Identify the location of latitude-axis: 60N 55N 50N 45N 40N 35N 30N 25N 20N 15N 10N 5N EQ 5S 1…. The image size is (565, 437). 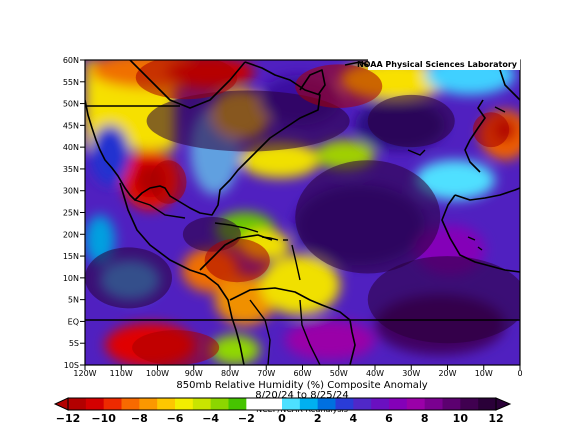
(74, 213).